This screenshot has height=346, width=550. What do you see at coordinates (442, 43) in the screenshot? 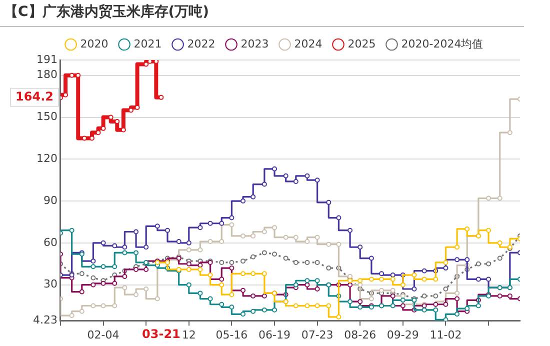
I see `legend-label: 2020-2024均值` at bounding box center [442, 43].